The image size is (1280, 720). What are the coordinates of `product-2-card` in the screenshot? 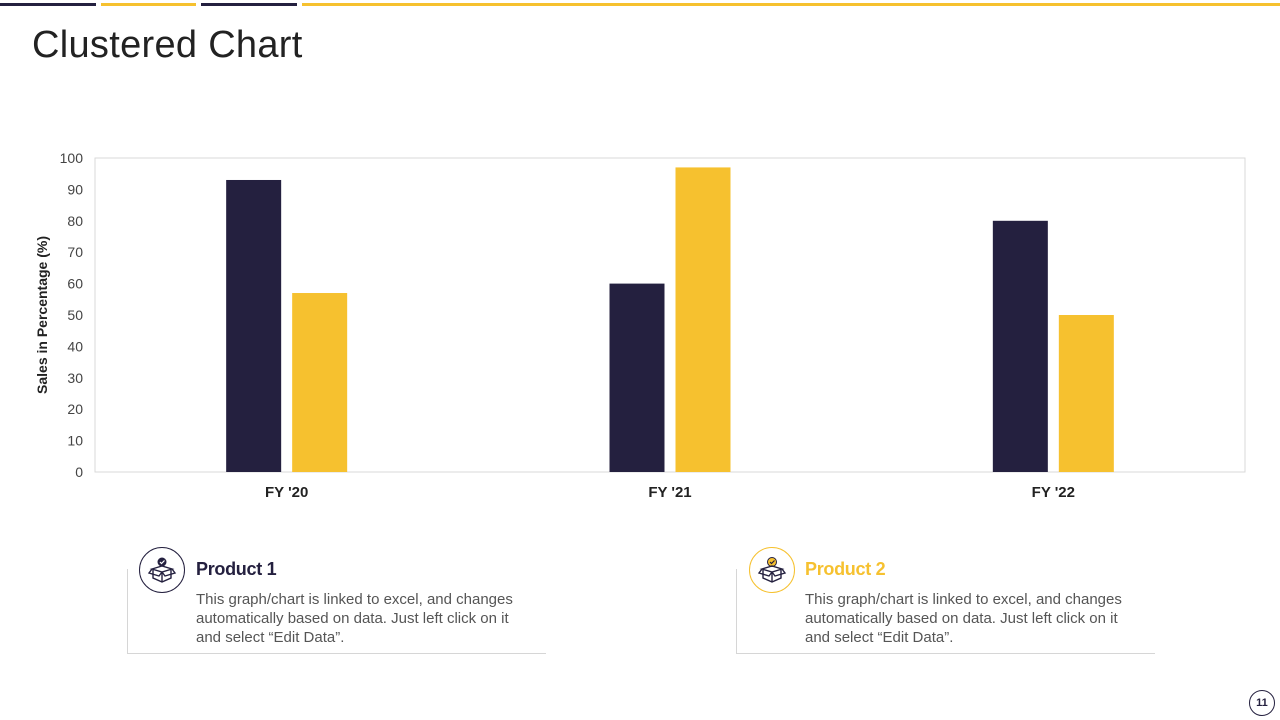 It's located at (945, 611).